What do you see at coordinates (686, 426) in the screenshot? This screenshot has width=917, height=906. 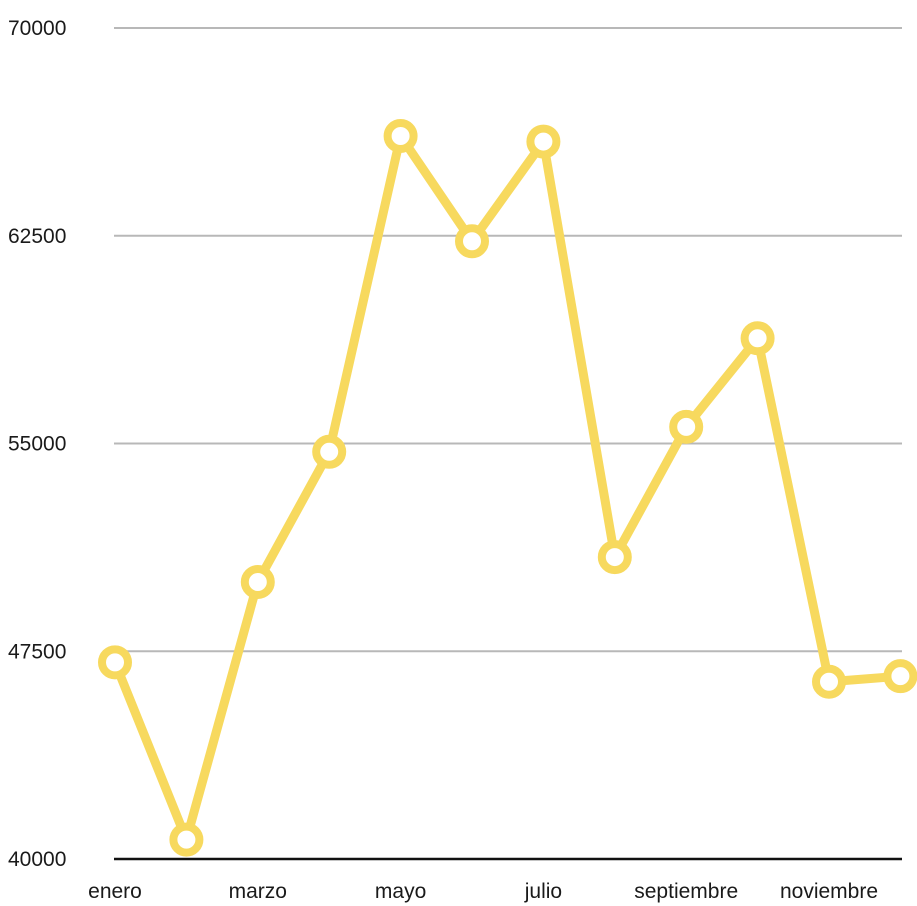 I see `data-point-septiembre` at bounding box center [686, 426].